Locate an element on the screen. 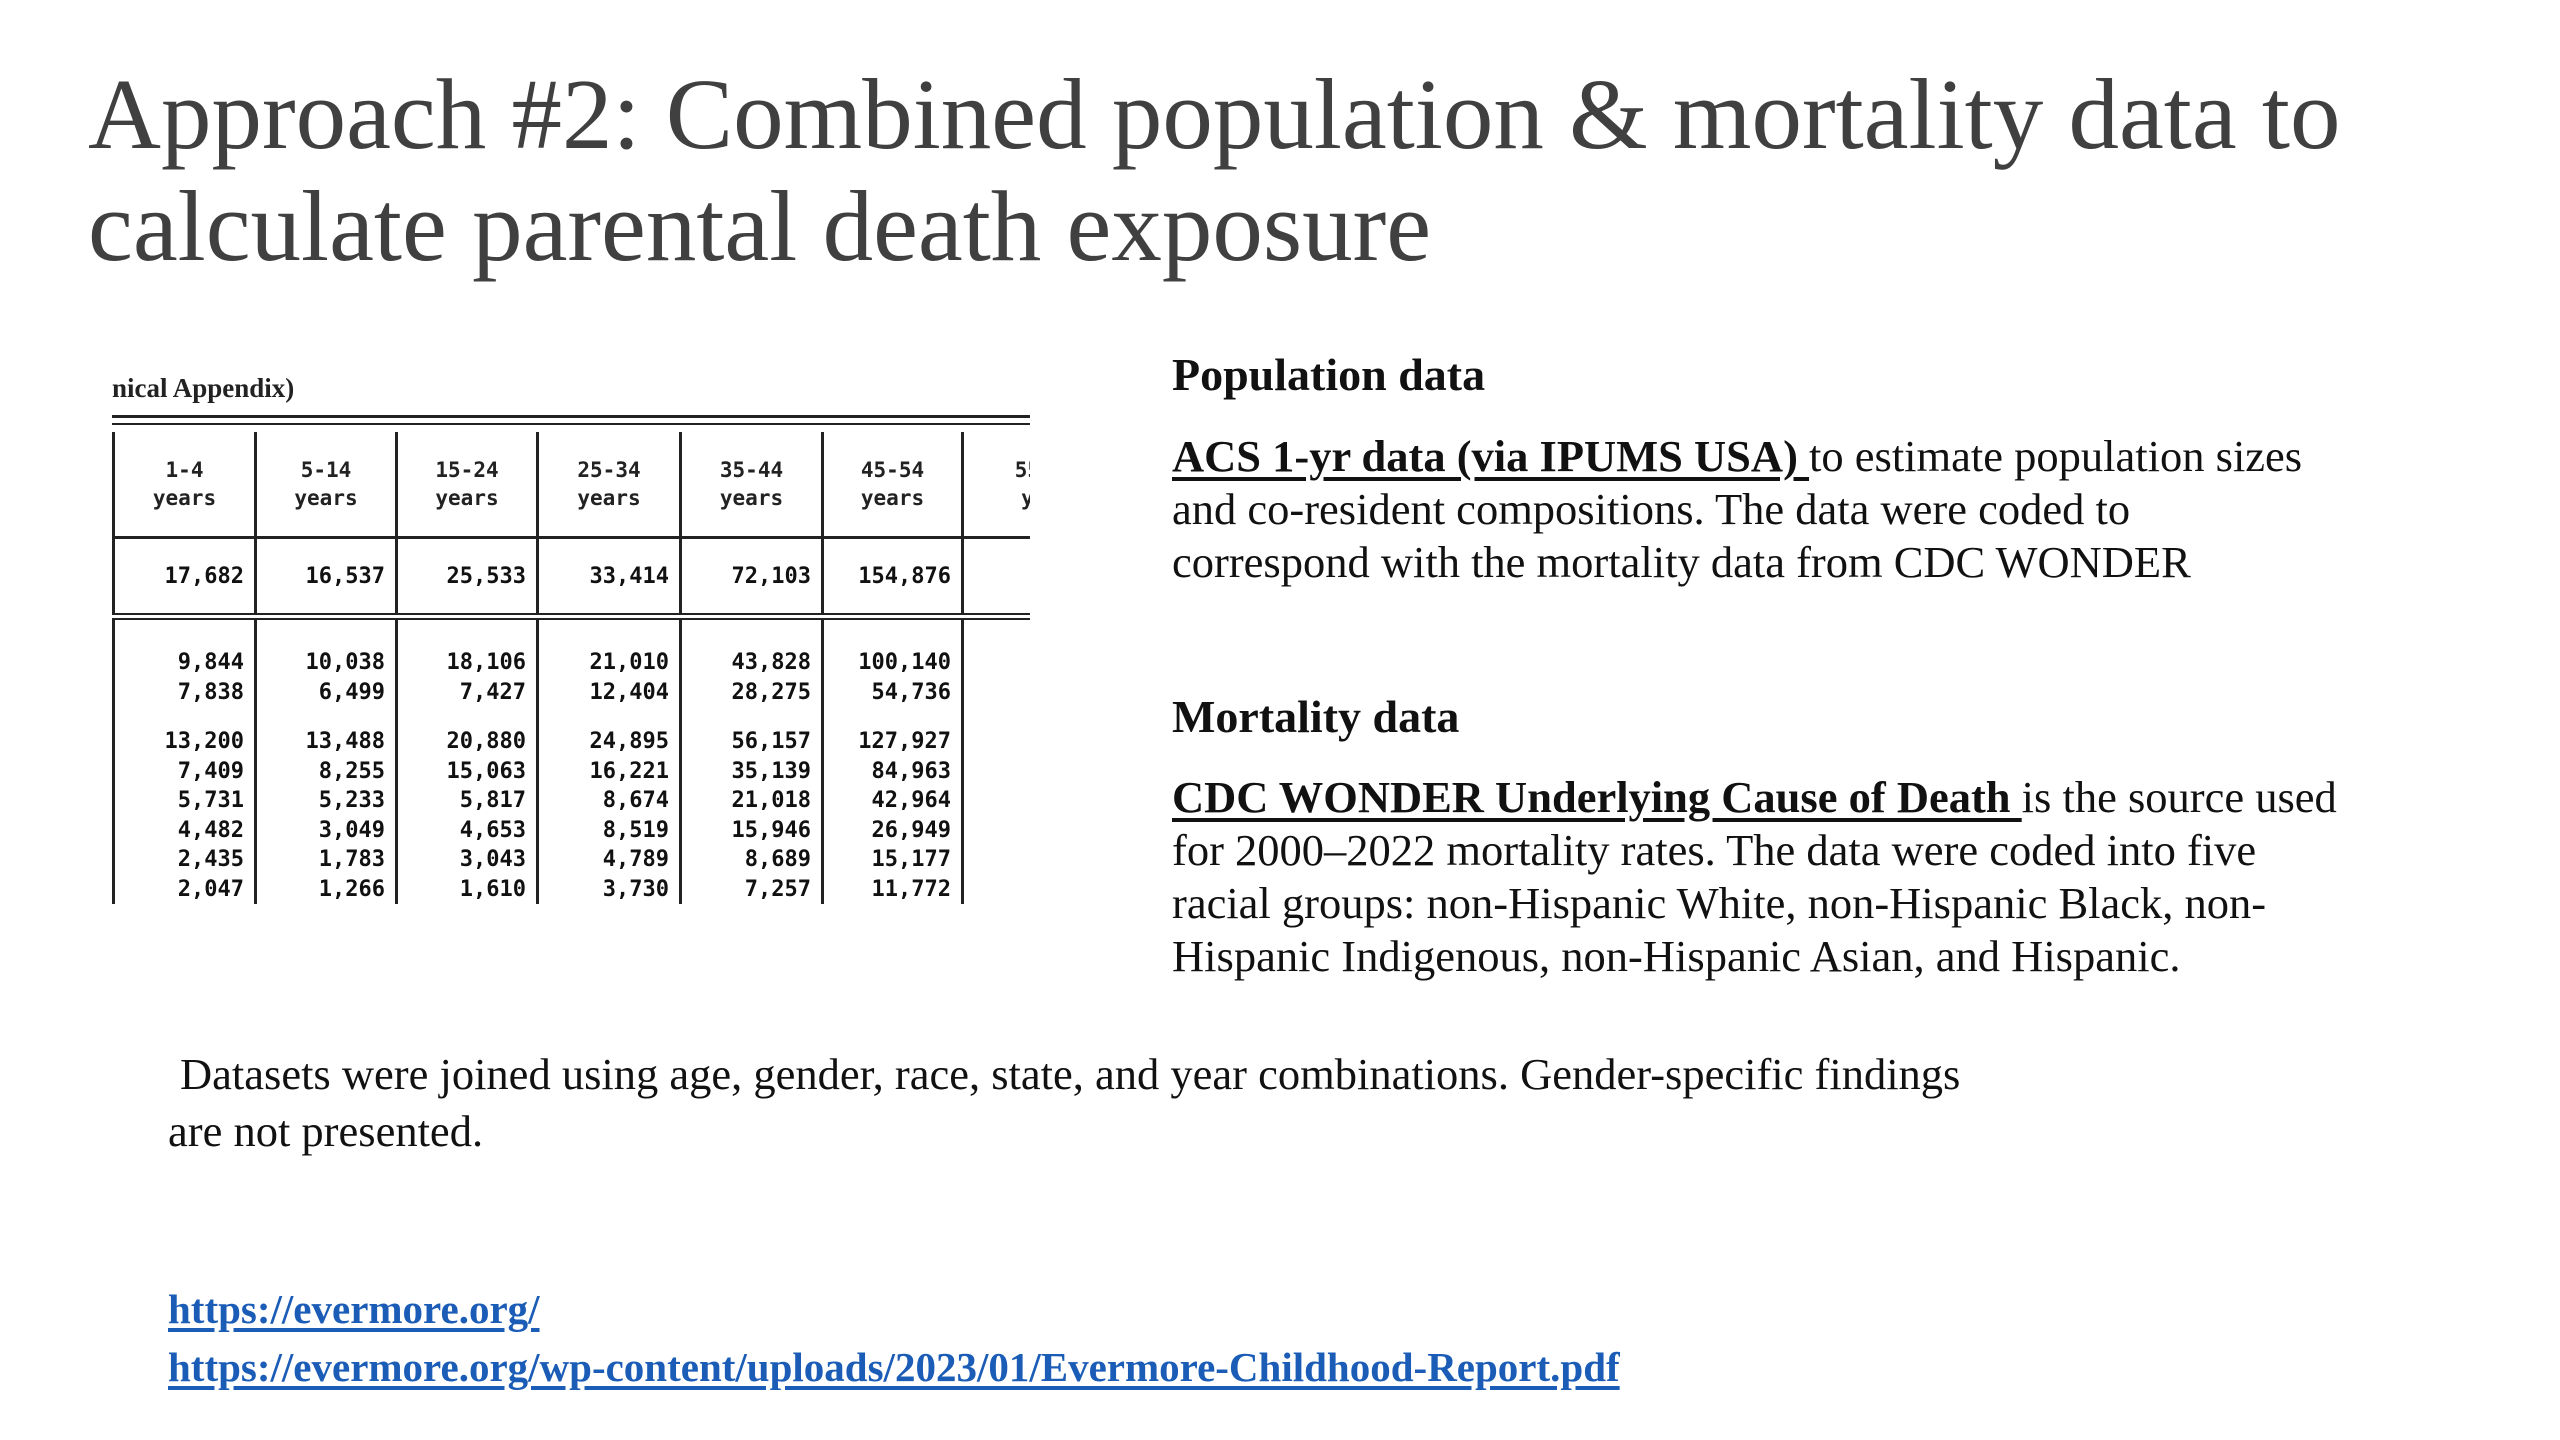  scan-value: 16,221 is located at coordinates (629, 771).